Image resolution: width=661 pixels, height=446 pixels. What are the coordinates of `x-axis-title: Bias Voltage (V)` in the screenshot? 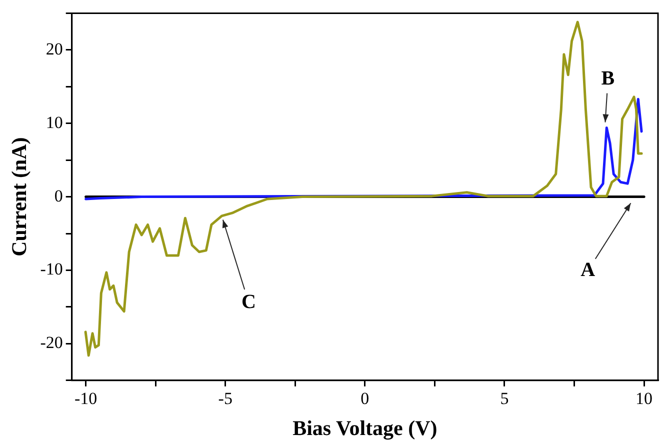 It's located at (365, 428).